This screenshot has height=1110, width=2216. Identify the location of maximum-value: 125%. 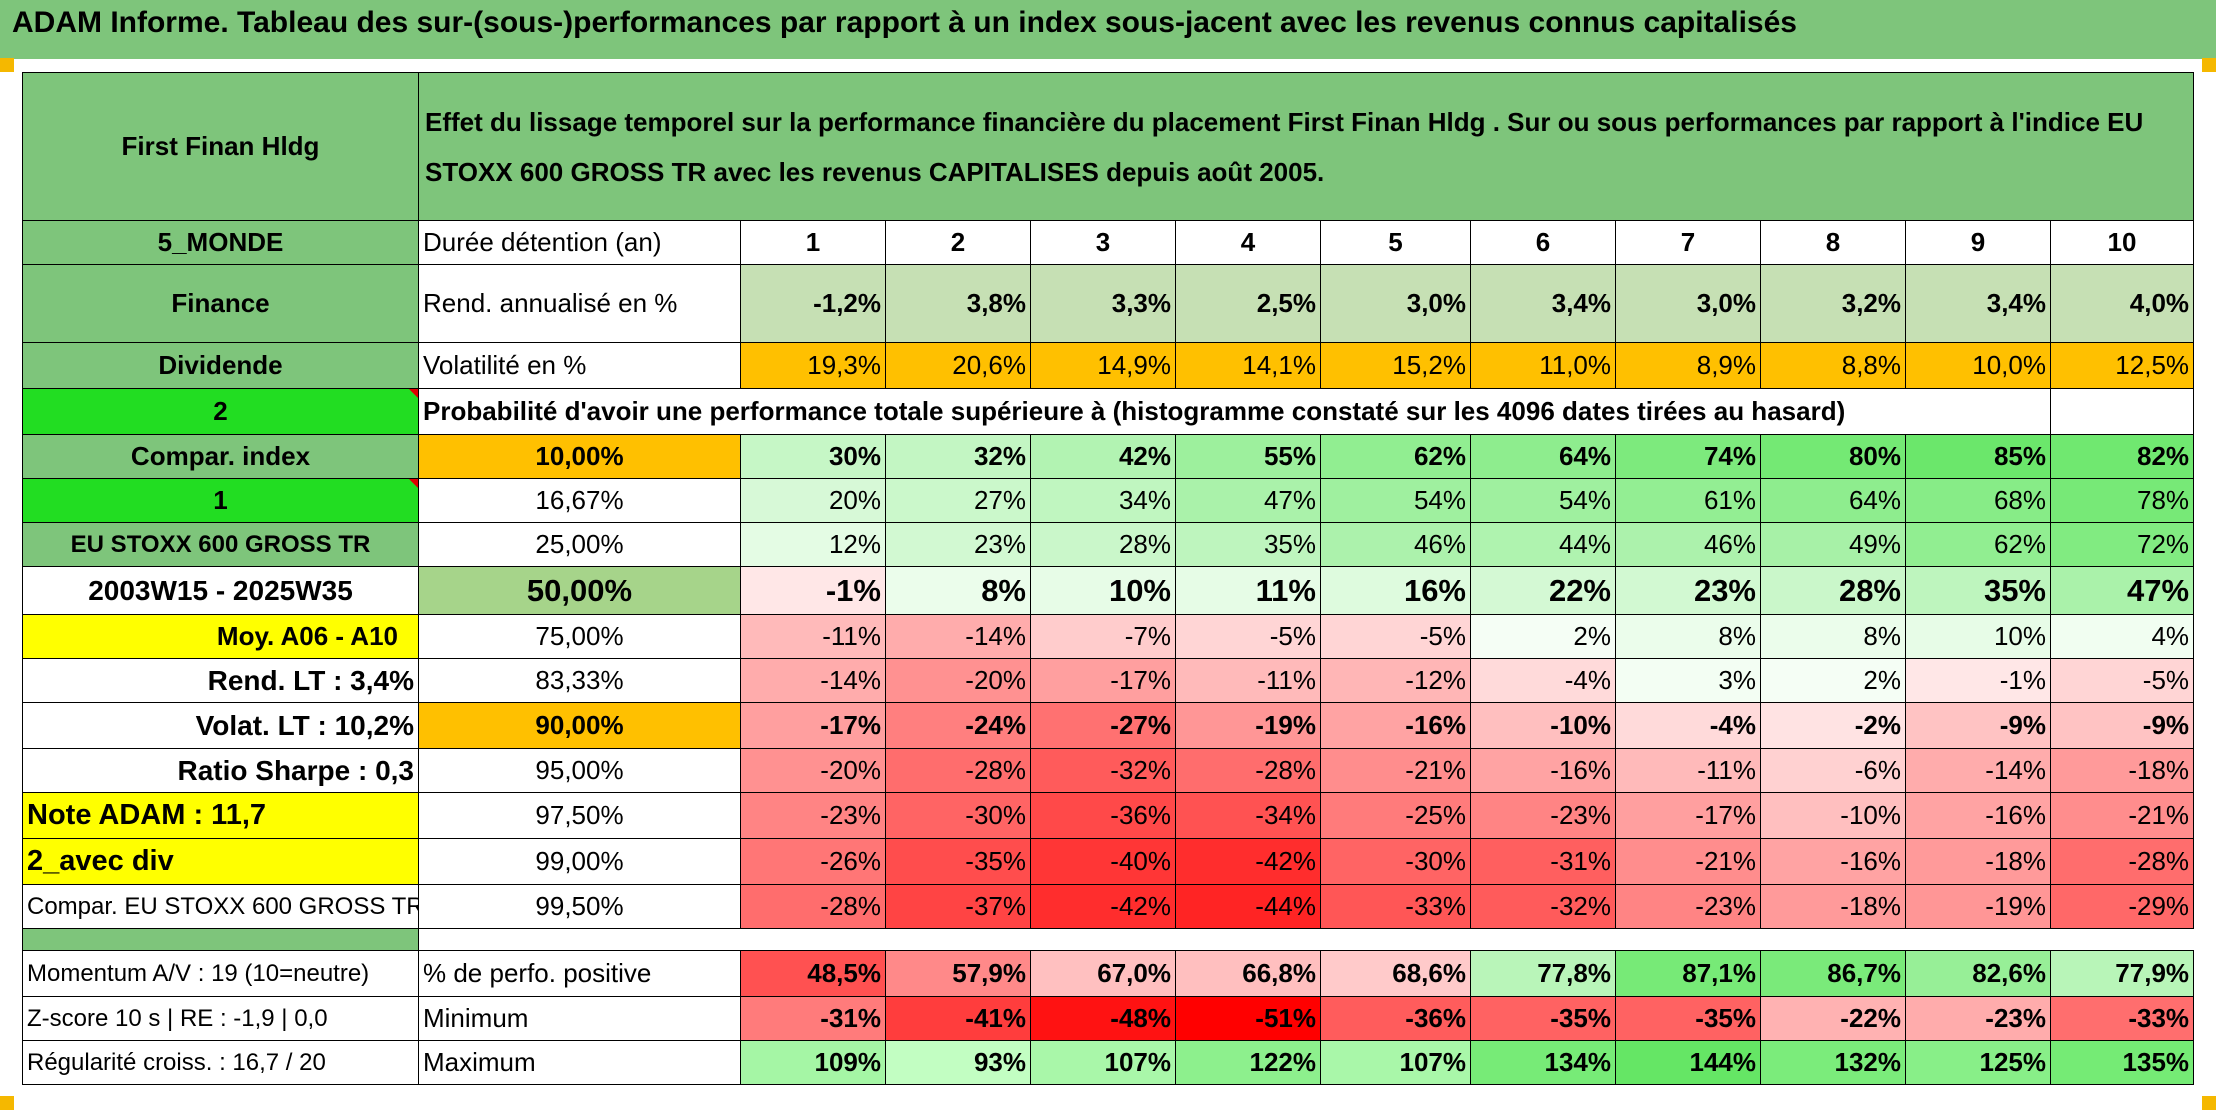
(1978, 1062).